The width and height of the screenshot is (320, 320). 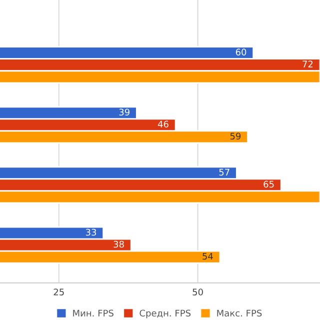 What do you see at coordinates (239, 313) in the screenshot?
I see `legend-label: Макс. FPS` at bounding box center [239, 313].